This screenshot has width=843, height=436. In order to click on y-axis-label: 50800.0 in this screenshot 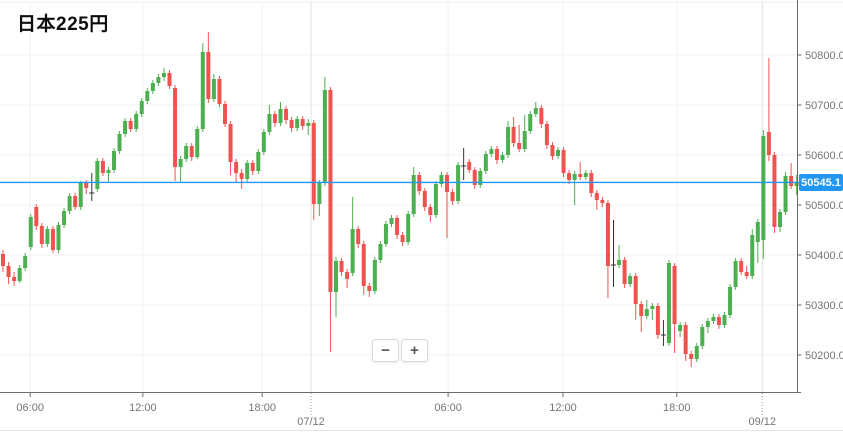, I will do `click(824, 56)`.